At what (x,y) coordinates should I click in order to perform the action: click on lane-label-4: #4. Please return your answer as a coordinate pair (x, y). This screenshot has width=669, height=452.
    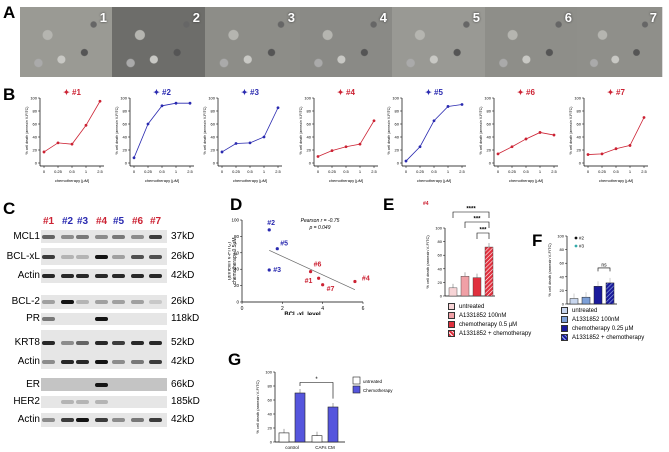
    Looking at the image, I should click on (102, 221).